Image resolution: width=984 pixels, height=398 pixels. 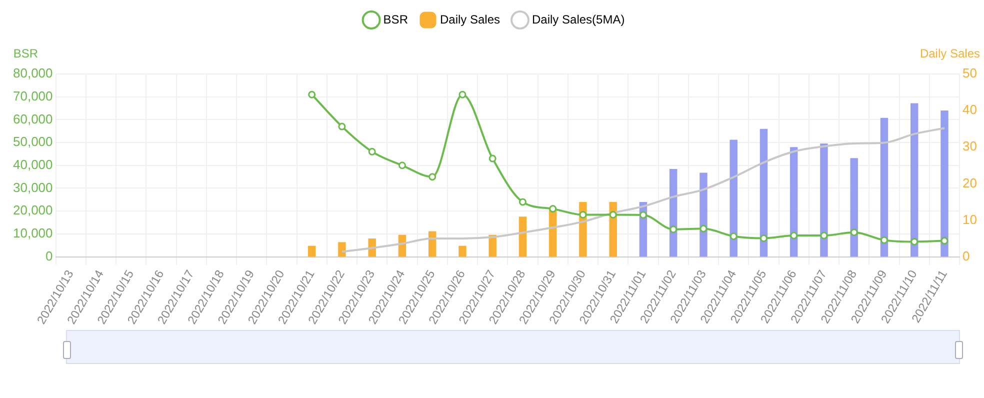 What do you see at coordinates (32, 187) in the screenshot?
I see `y-tick-label: 30,000` at bounding box center [32, 187].